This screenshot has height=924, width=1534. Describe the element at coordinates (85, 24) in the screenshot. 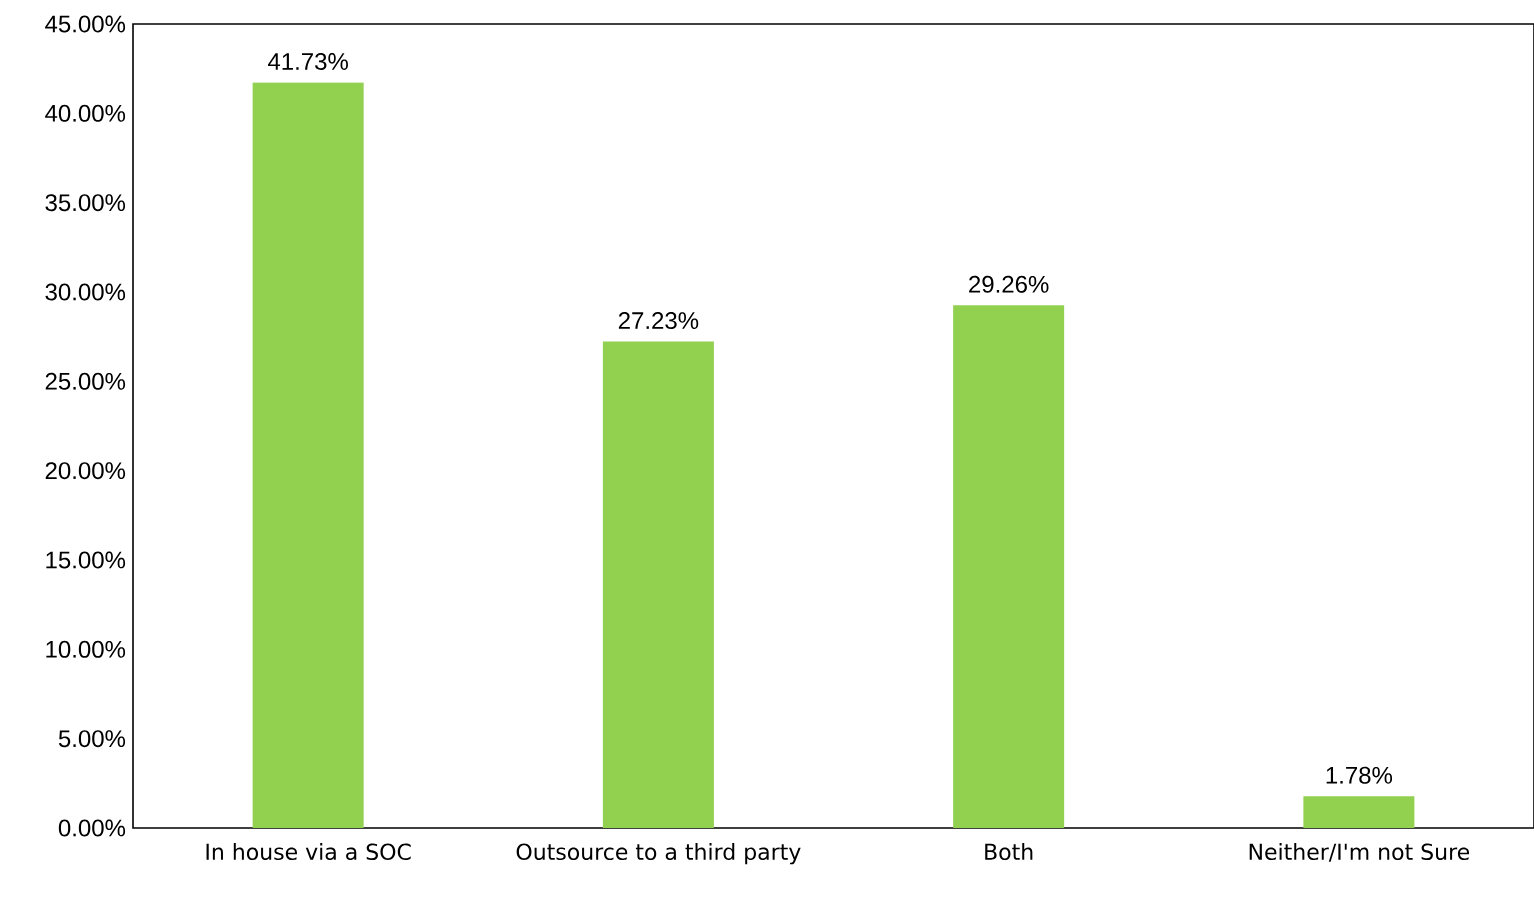

I see `y-tick-label: 45.00%` at that location.